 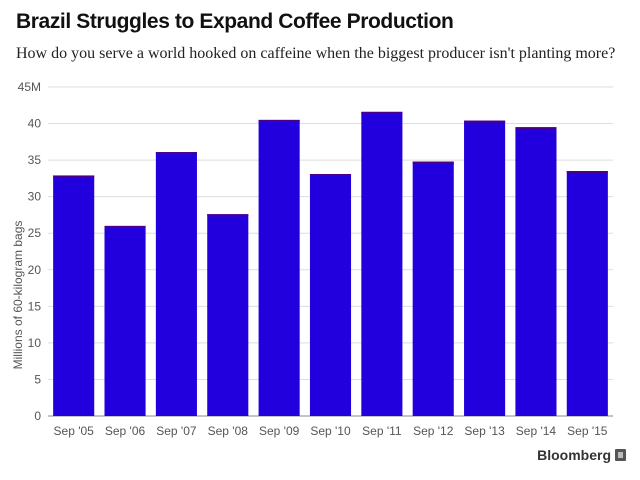 I want to click on x-tick-label: Sep '09, so click(x=279, y=431).